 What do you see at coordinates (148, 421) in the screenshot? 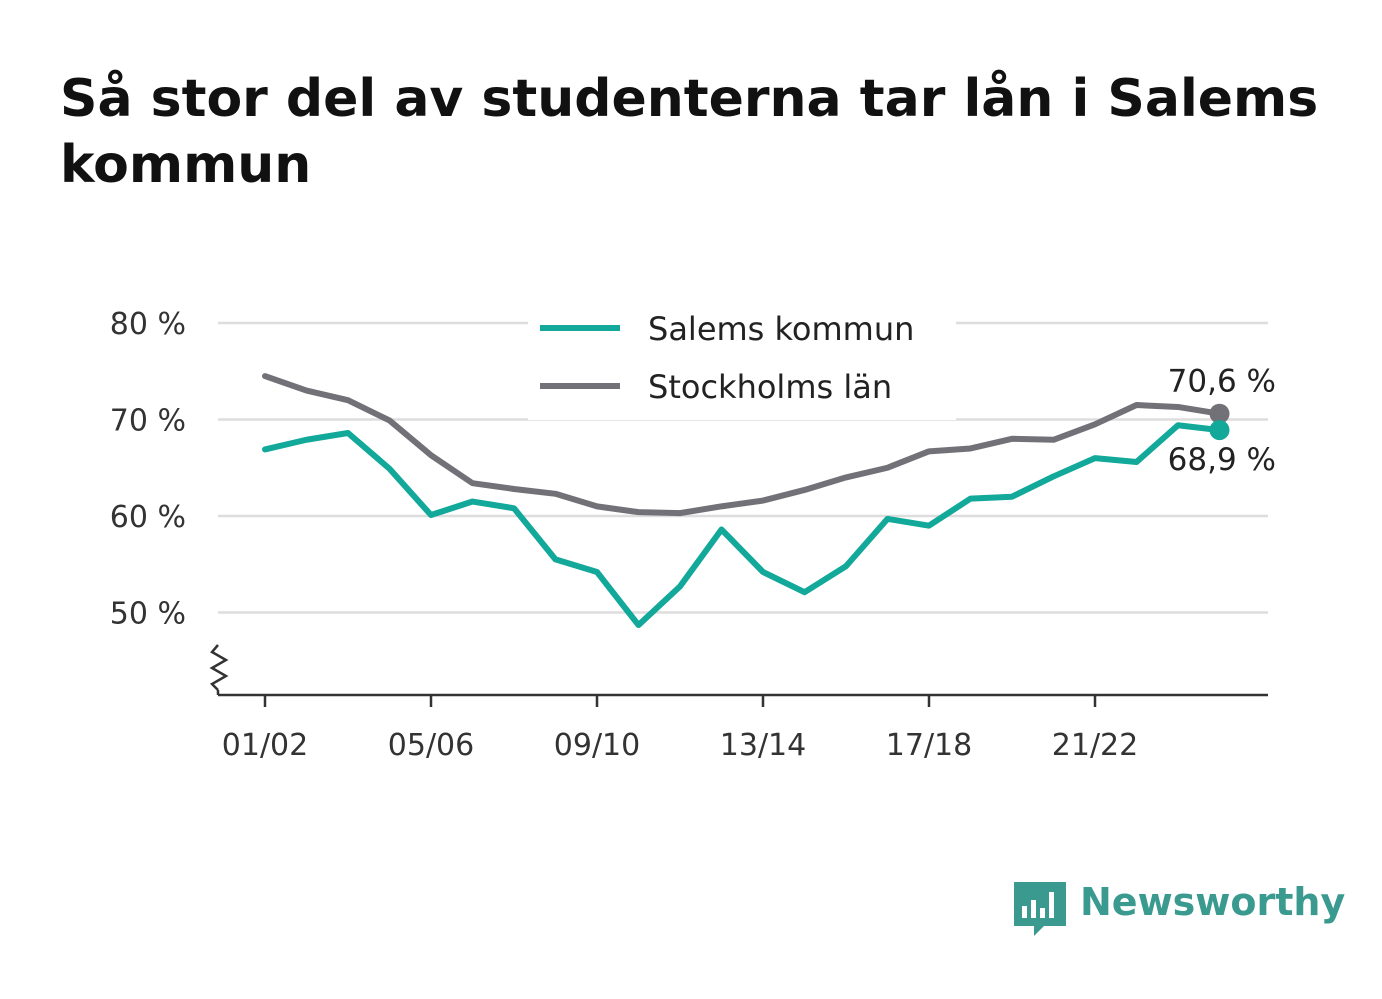
I see `y-tick-label: 70 %` at bounding box center [148, 421].